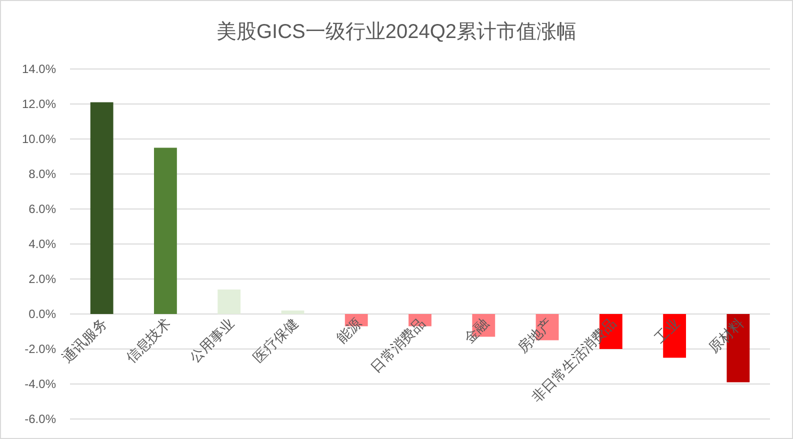 This screenshot has height=439, width=793. What do you see at coordinates (40, 384) in the screenshot?
I see `y-tick-label: -4.0%` at bounding box center [40, 384].